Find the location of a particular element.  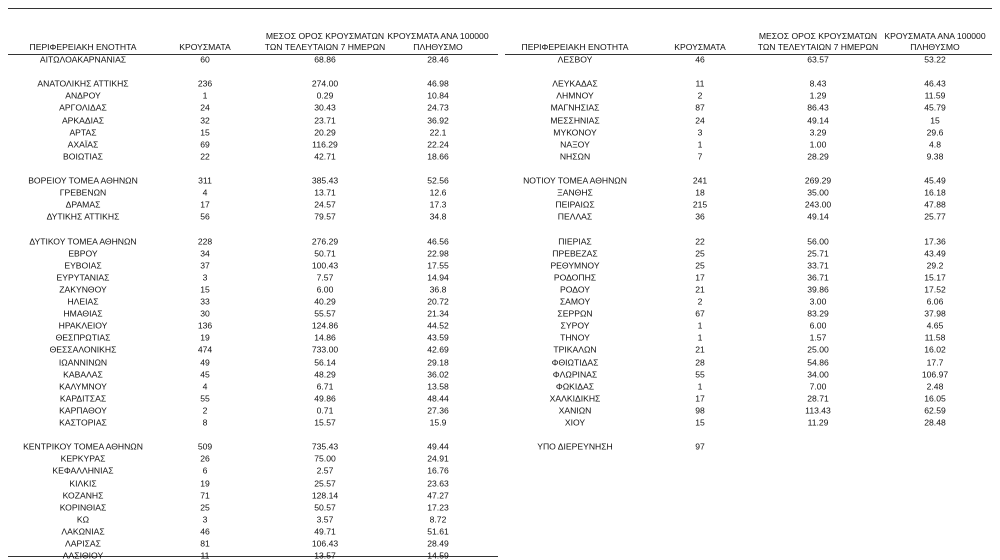

cases: 69 is located at coordinates (205, 144).